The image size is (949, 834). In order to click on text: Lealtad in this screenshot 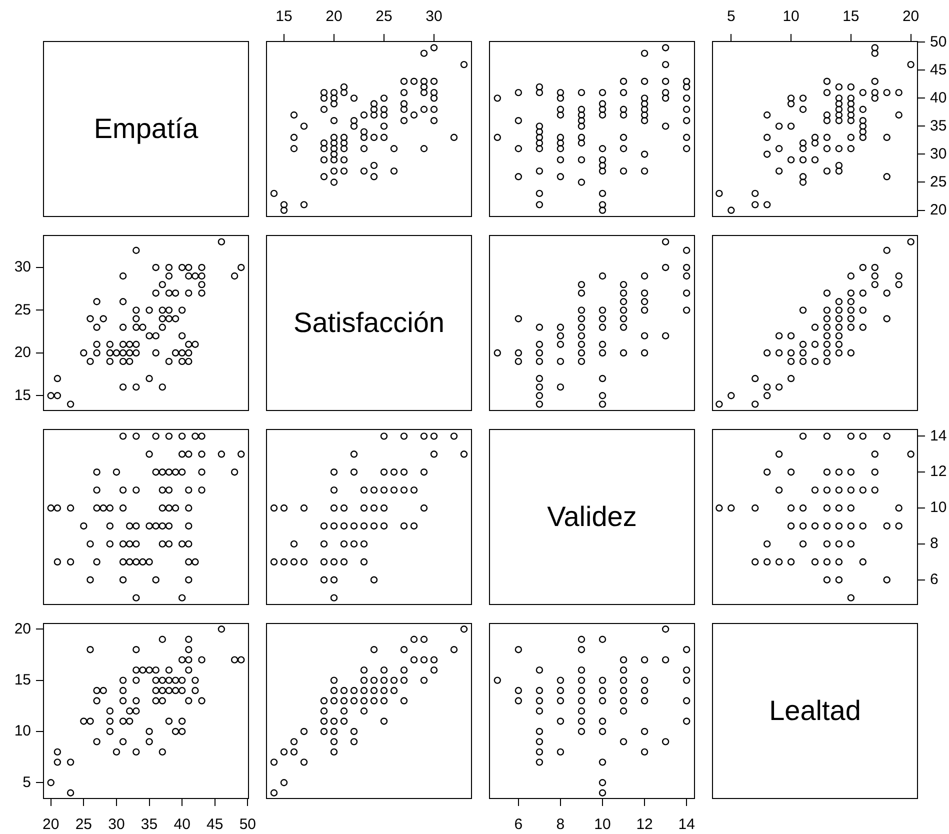, I will do `click(815, 711)`.